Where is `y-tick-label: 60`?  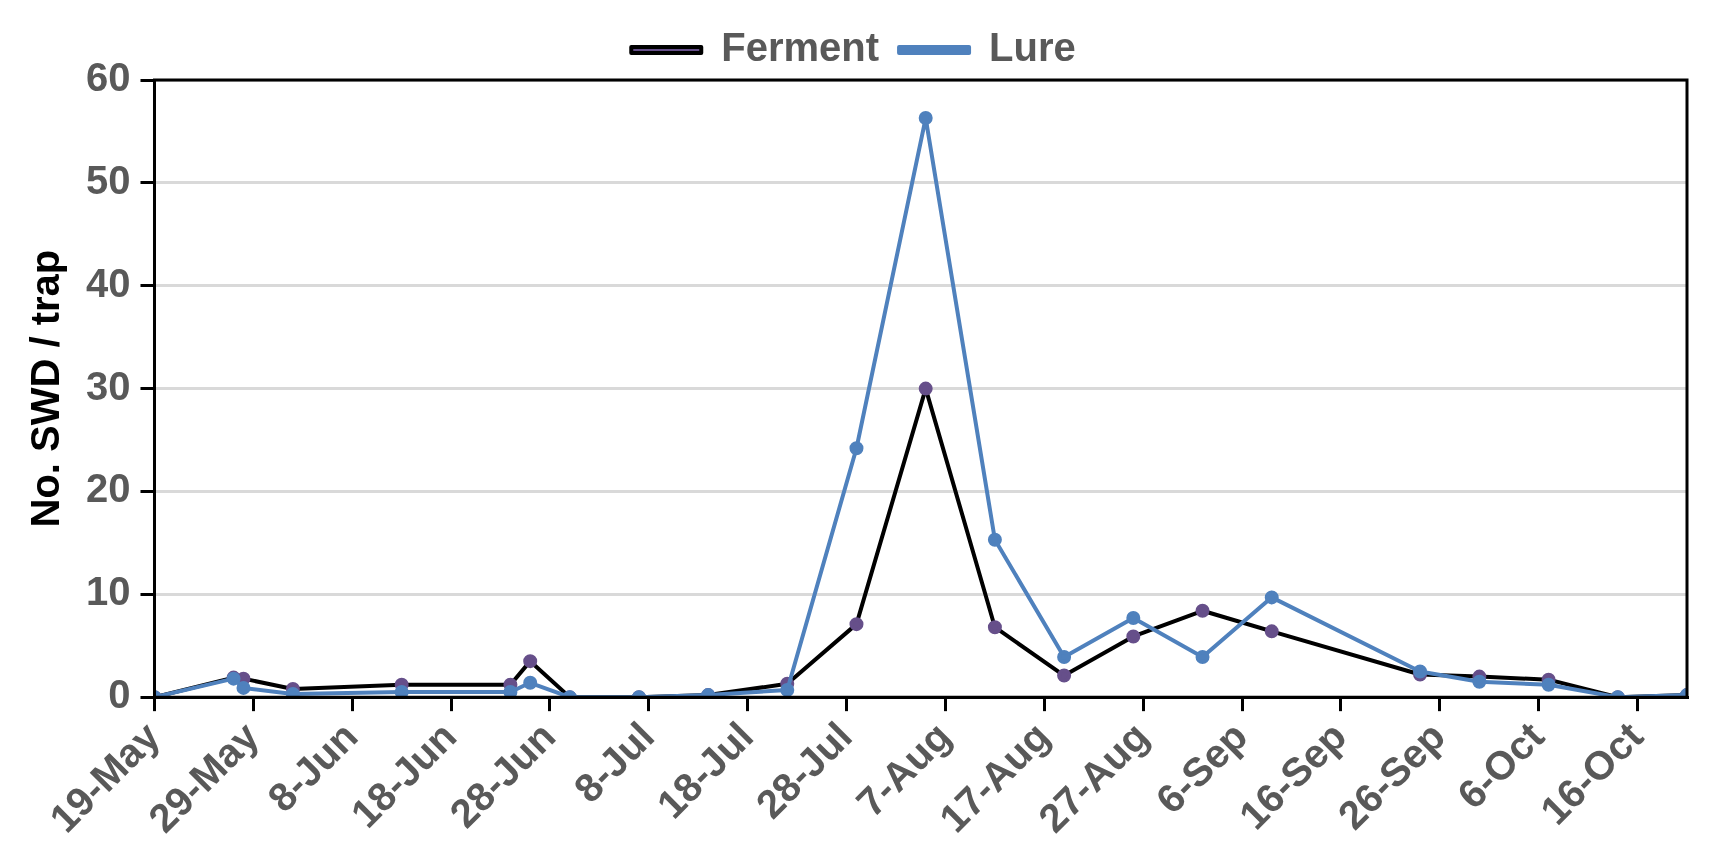
y-tick-label: 60 is located at coordinates (108, 77).